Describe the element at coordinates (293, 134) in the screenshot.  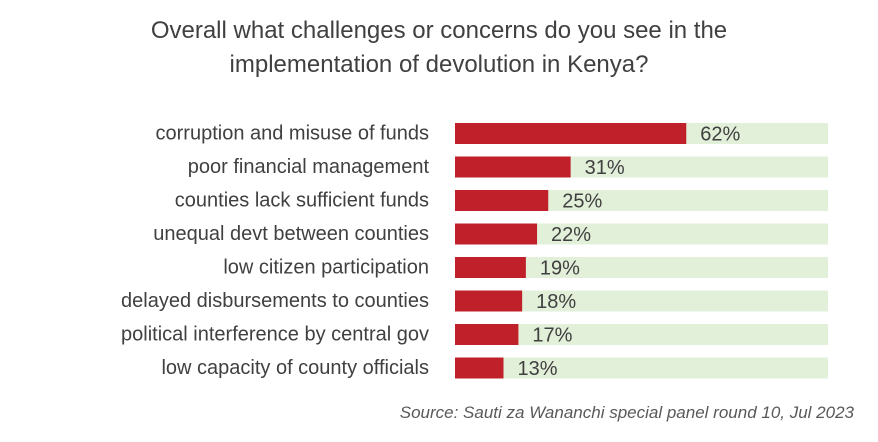
I see `category-label: corruption and misuse of funds` at that location.